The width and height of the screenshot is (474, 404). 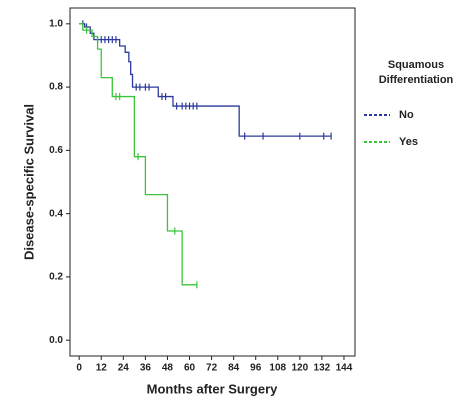 I want to click on y-tick-label: 0.2, so click(x=56, y=277).